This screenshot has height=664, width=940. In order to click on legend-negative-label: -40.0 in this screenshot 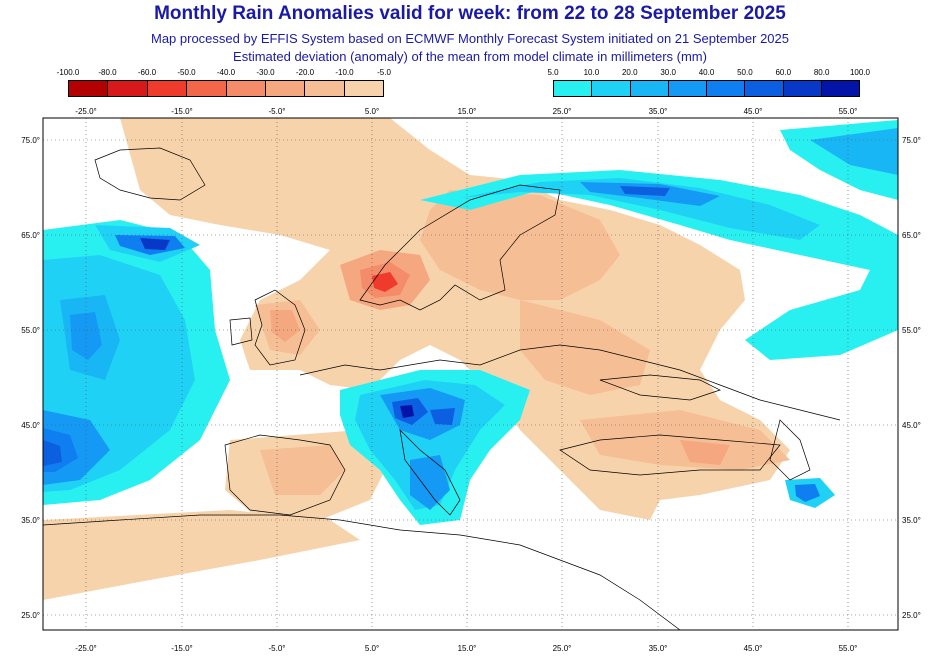, I will do `click(226, 72)`.